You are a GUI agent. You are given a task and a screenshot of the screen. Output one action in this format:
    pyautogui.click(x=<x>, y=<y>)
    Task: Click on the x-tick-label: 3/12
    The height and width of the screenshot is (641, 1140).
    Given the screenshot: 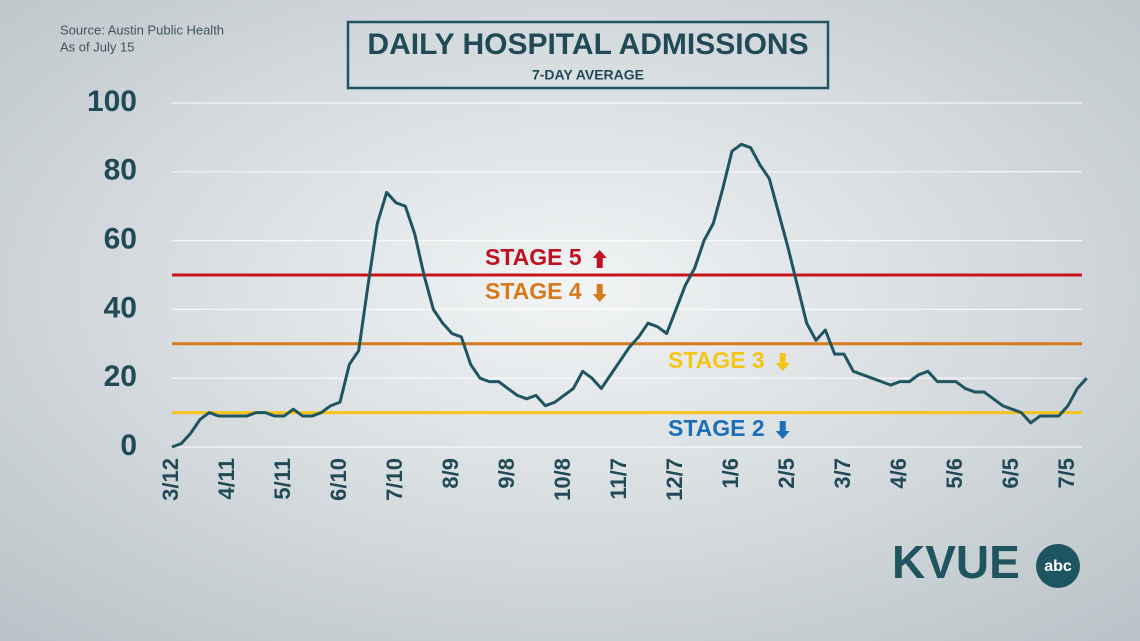 What is the action you would take?
    pyautogui.click(x=170, y=479)
    